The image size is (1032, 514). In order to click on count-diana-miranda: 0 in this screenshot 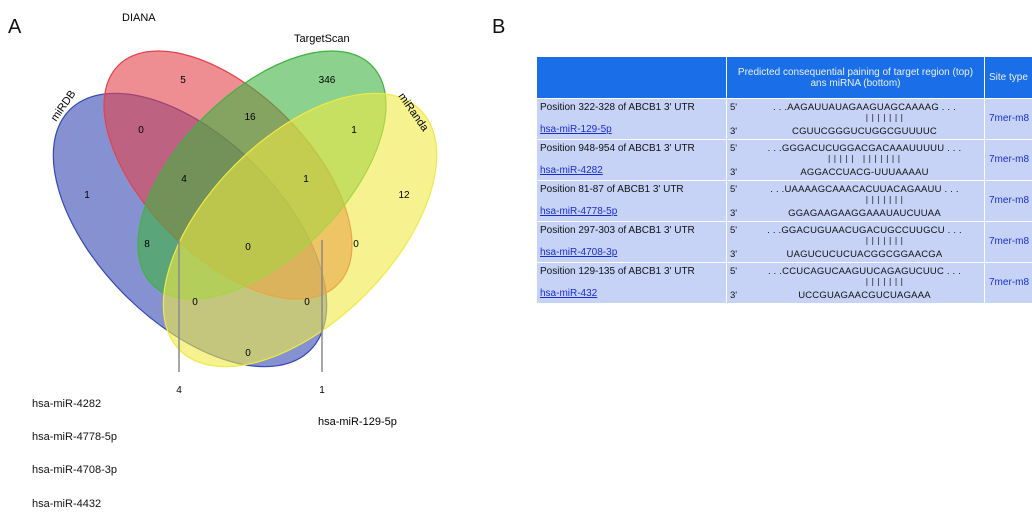, I will do `click(356, 244)`.